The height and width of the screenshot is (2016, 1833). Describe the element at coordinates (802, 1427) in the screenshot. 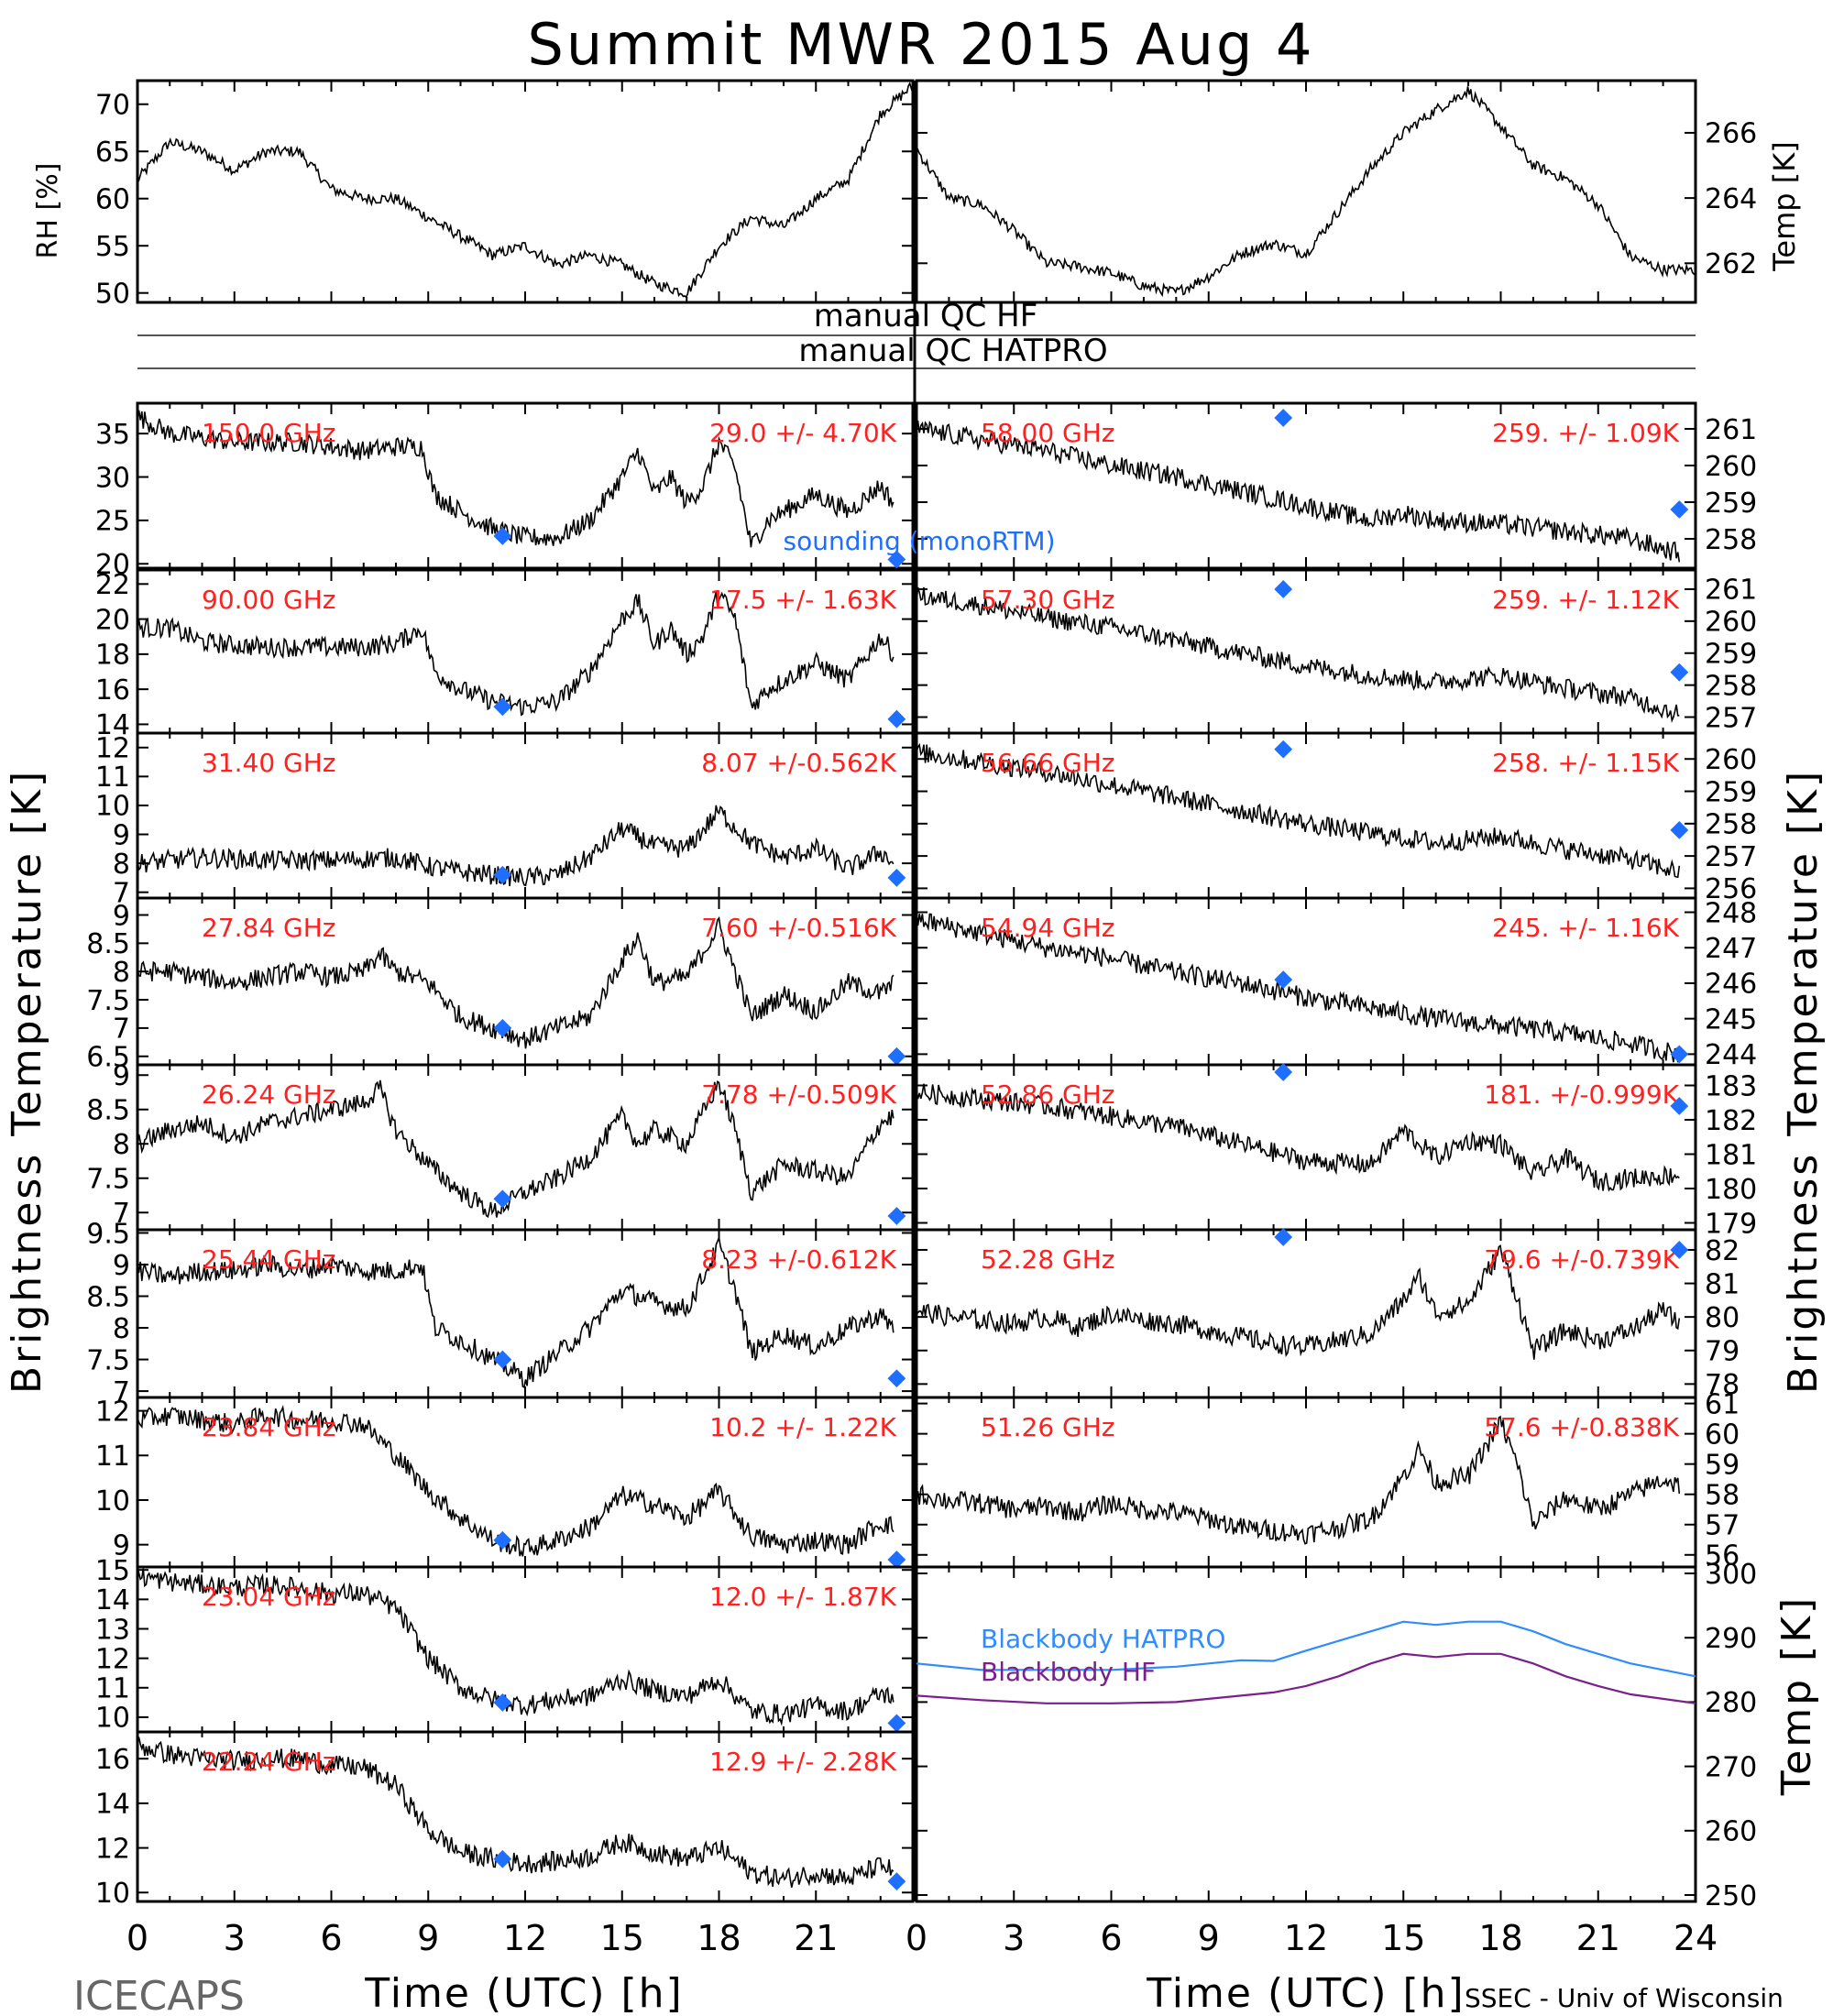

I see `channel-stats-label: 10.2 +/- 1.22K` at that location.